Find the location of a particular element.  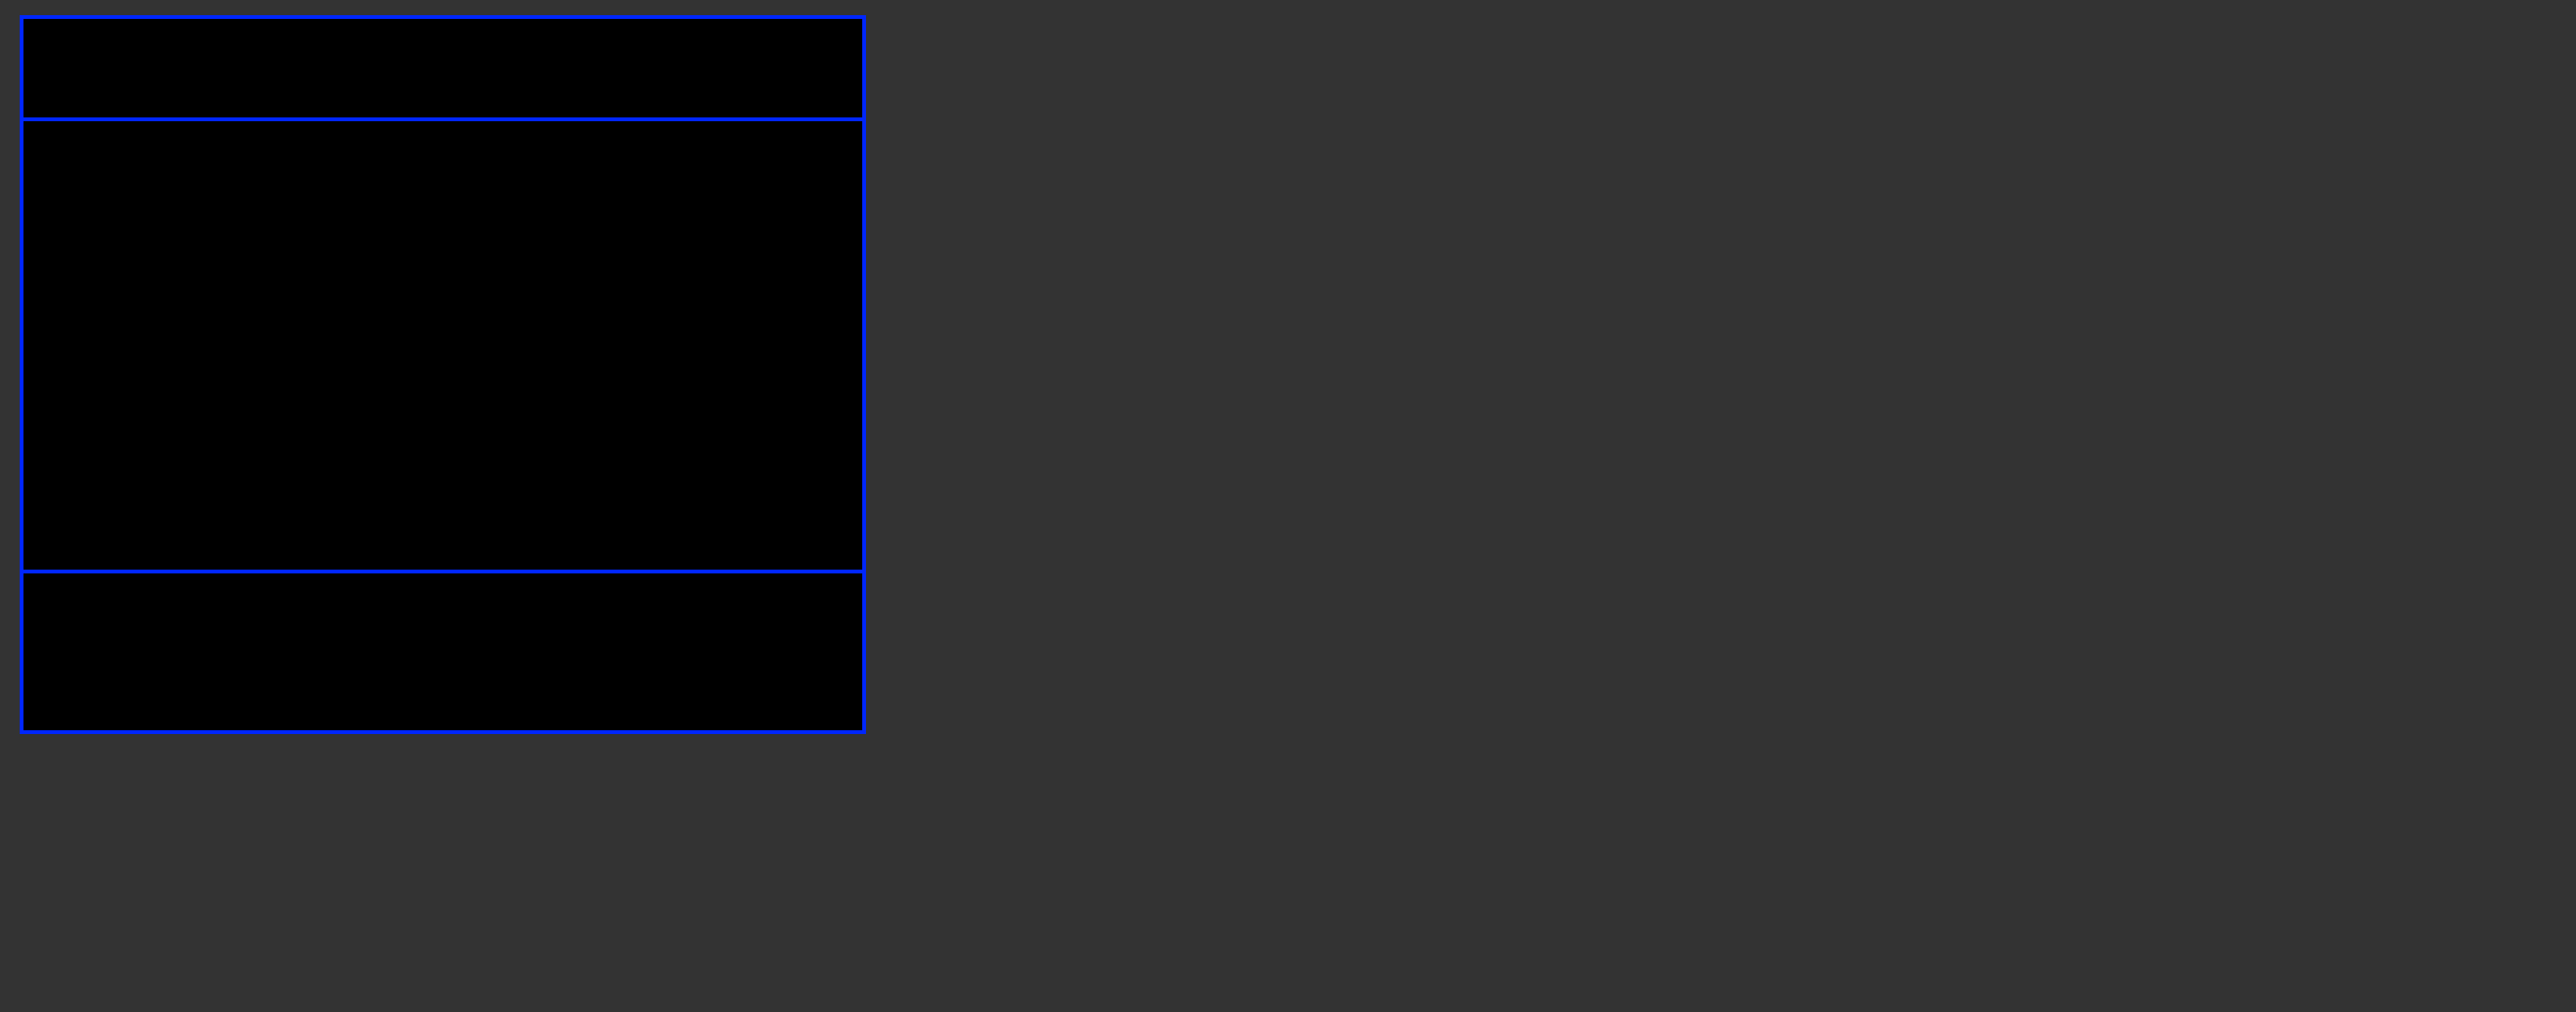

panel-body-section is located at coordinates (442, 347).